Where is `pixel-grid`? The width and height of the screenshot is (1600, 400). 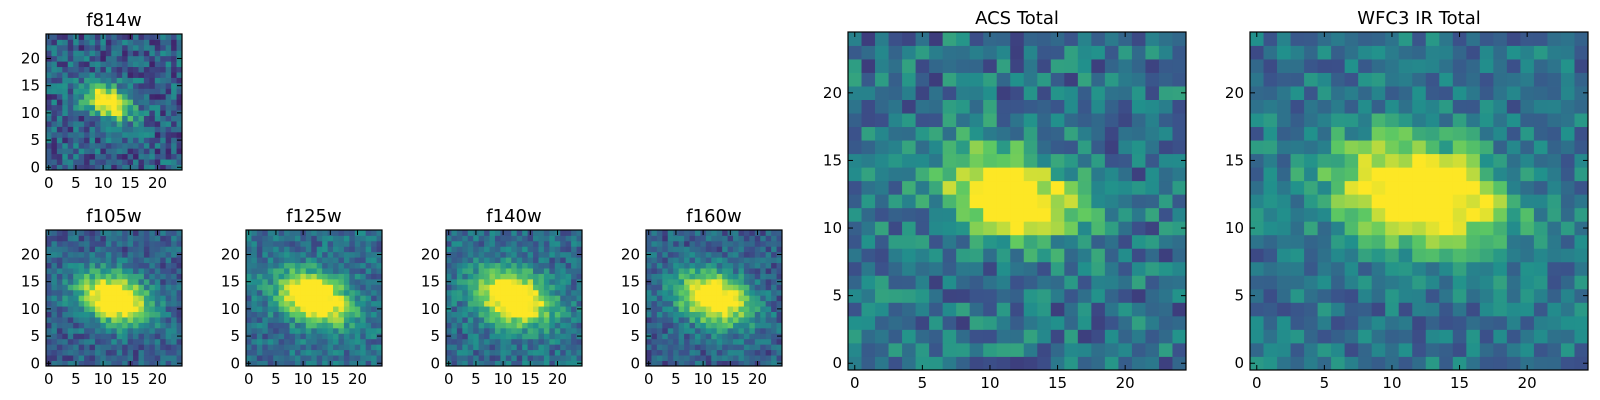 pixel-grid is located at coordinates (114, 298).